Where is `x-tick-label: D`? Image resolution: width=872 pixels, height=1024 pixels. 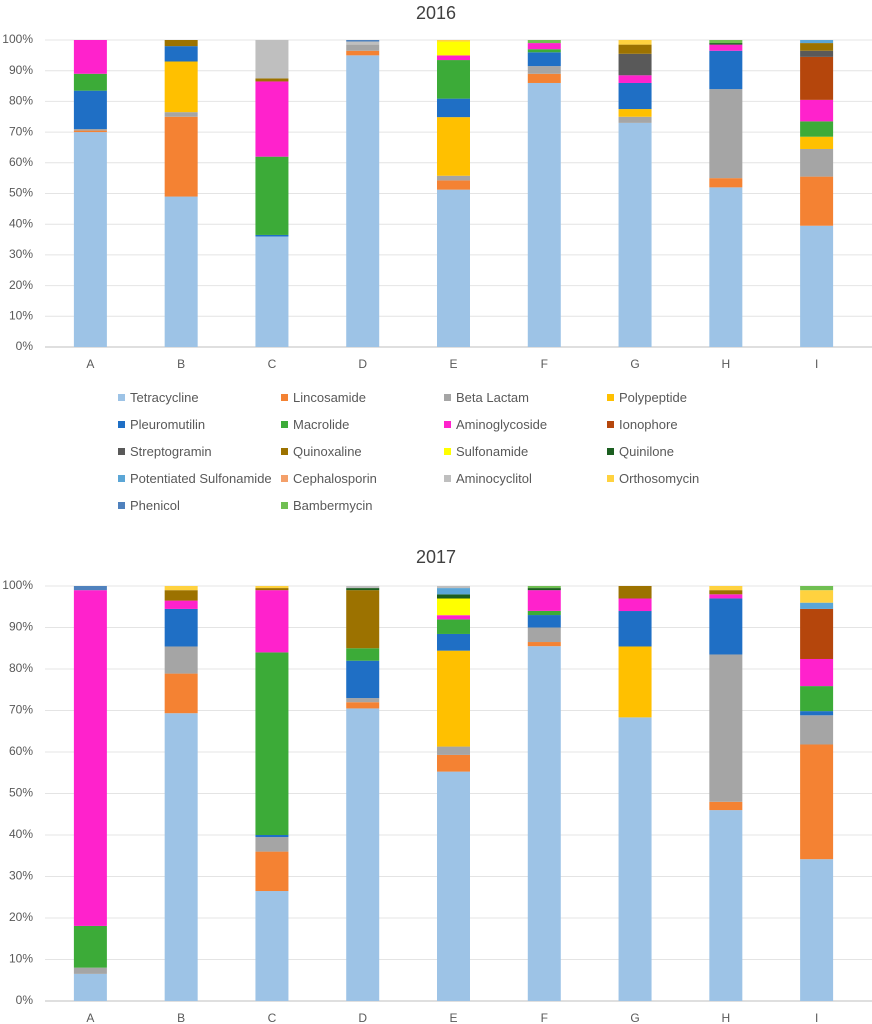 x-tick-label: D is located at coordinates (362, 364).